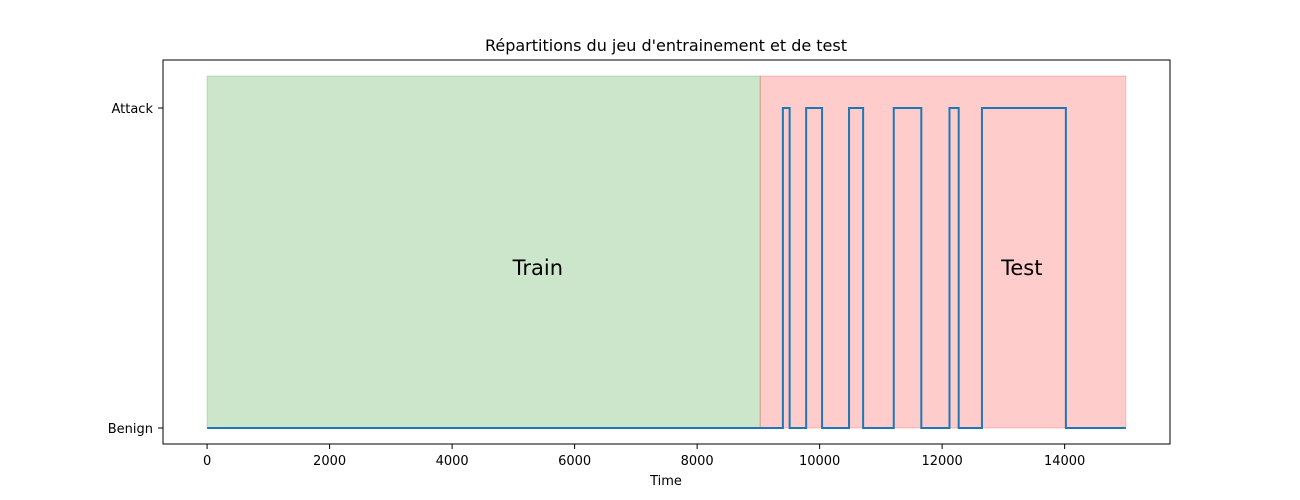 This screenshot has height=500, width=1300. Describe the element at coordinates (130, 429) in the screenshot. I see `y-tick-label: Benign` at that location.